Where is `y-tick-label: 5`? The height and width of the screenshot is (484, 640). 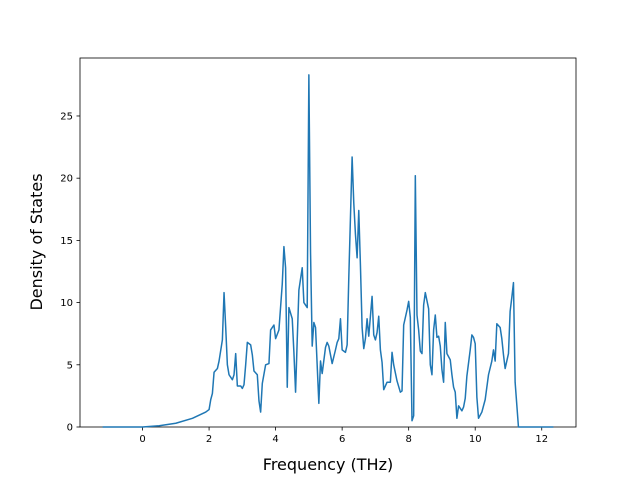
y-tick-label: 5 is located at coordinates (70, 365).